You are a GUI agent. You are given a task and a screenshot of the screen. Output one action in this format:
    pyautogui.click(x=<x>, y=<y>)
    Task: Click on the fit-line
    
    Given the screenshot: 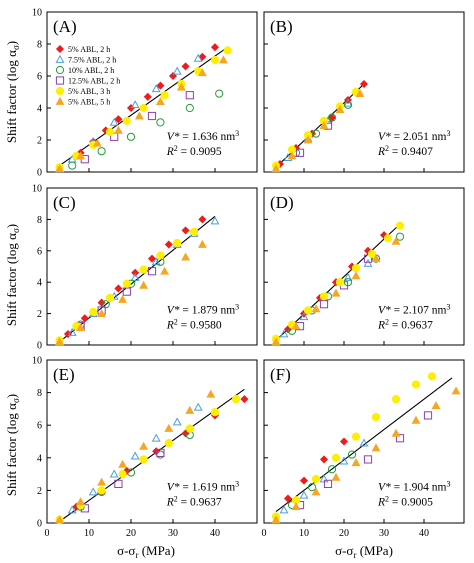 What is the action you would take?
    pyautogui.click(x=364, y=445)
    